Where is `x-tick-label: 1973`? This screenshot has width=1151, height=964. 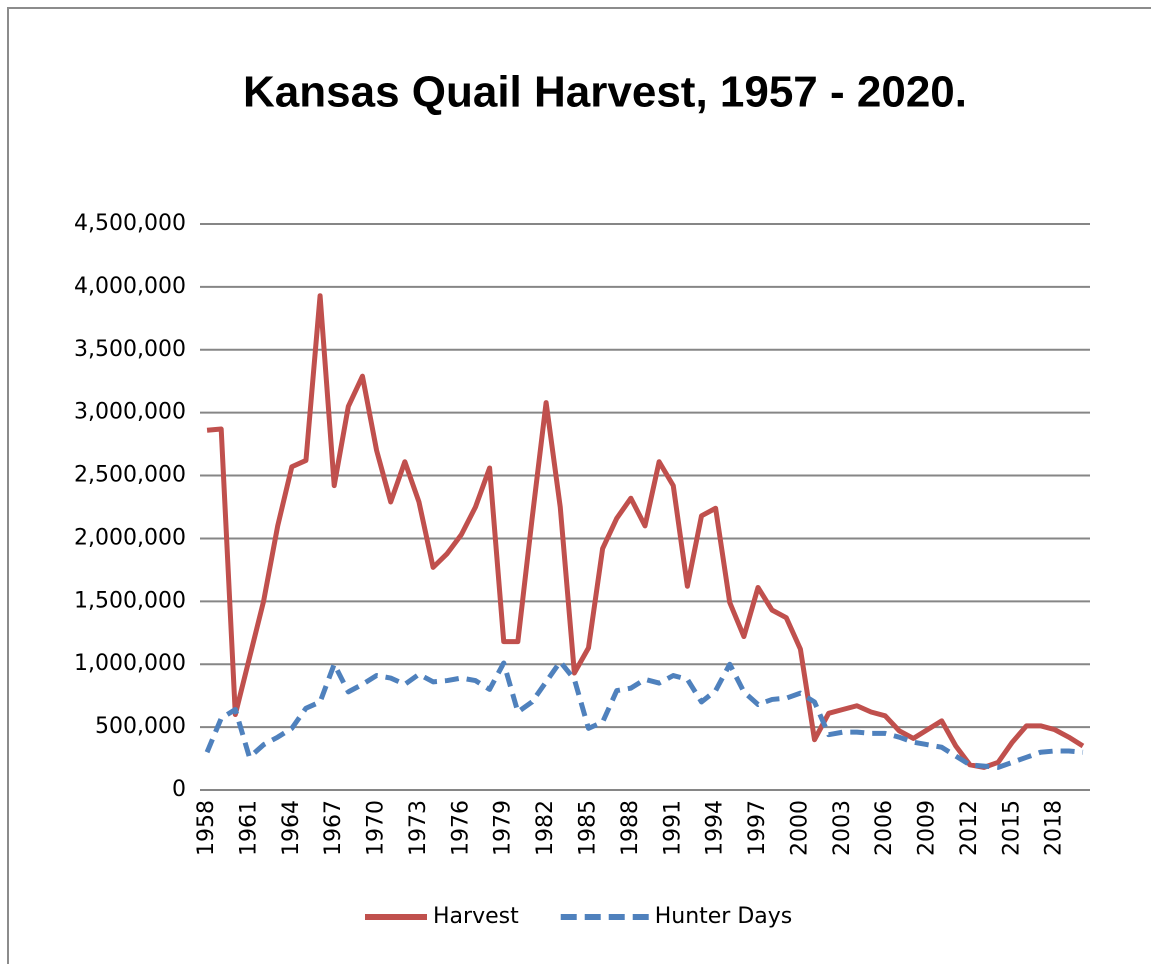
x-tick-label: 1973 is located at coordinates (418, 828).